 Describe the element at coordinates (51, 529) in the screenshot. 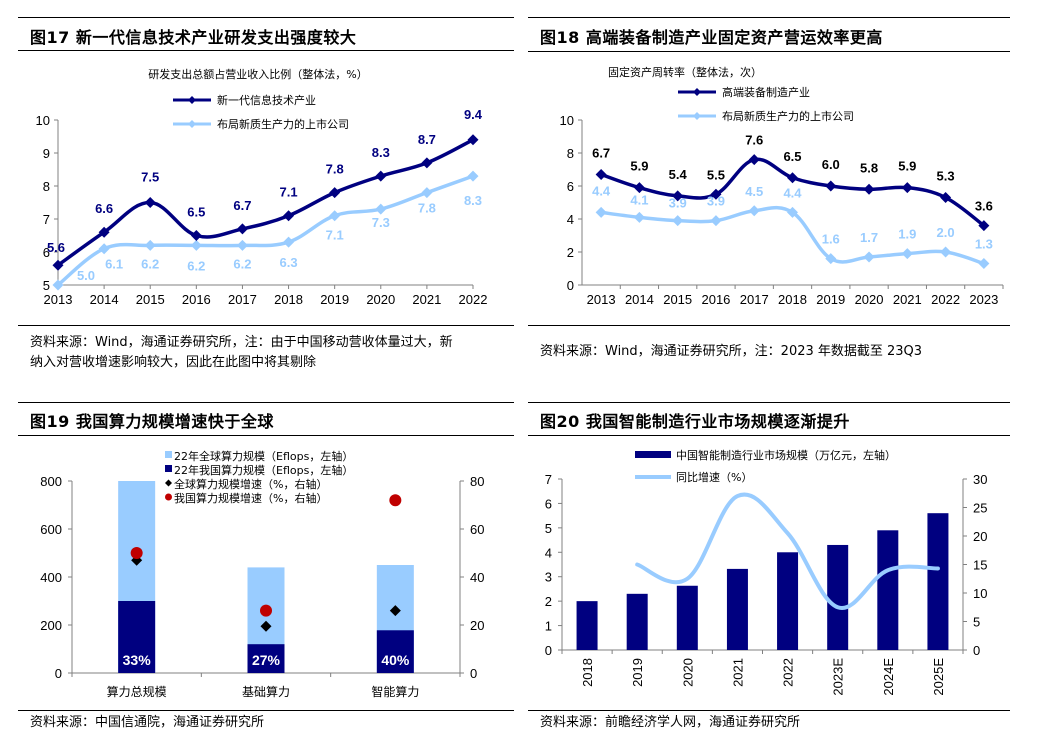

I see `y-tick-label: 600` at that location.